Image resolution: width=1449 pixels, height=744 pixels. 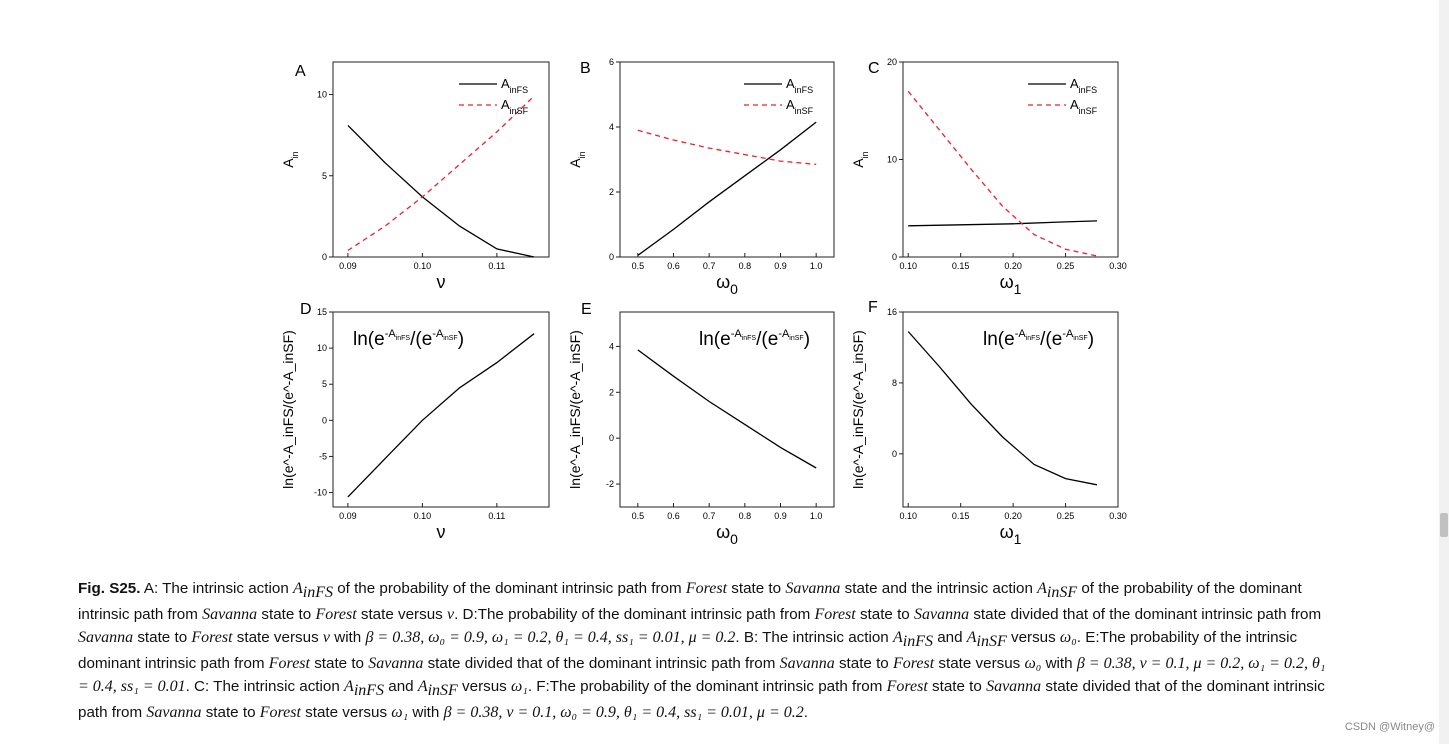 I want to click on watermark: CSDN @Witney@, so click(x=1389, y=727).